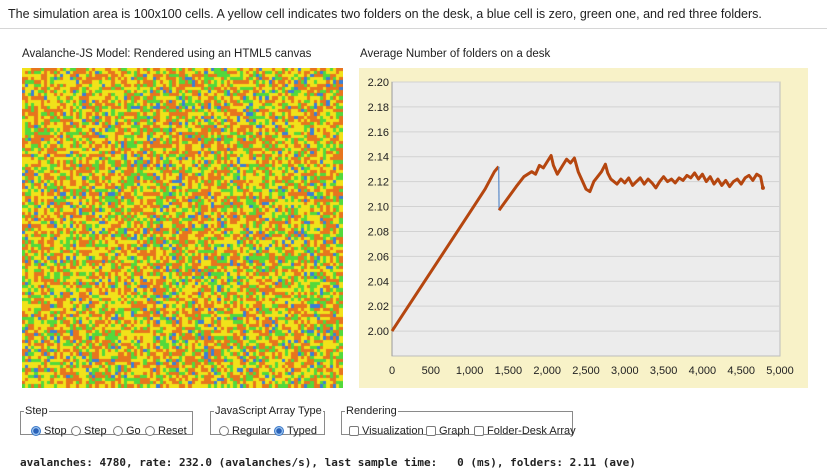  Describe the element at coordinates (378, 183) in the screenshot. I see `y-tick-label: 2.12` at that location.